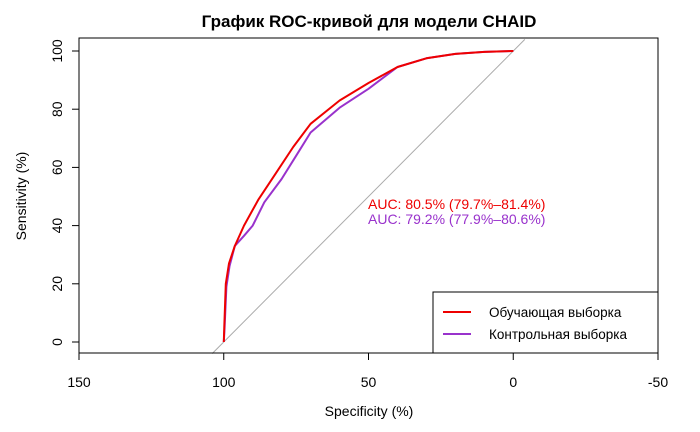 This screenshot has height=432, width=700. I want to click on x-axis-label: Specificity (%), so click(369, 411).